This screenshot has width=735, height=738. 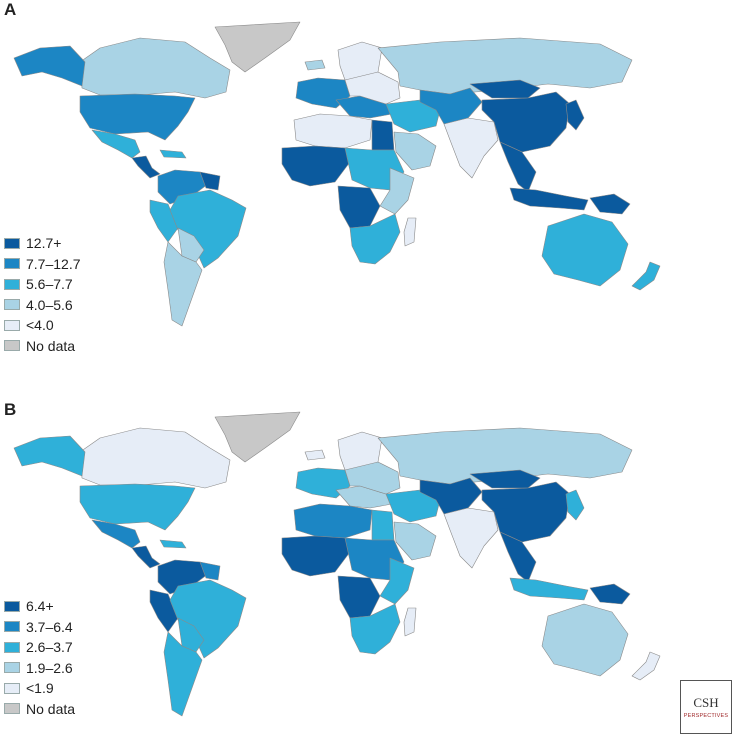 I want to click on legend-label: <4.0, so click(x=40, y=325).